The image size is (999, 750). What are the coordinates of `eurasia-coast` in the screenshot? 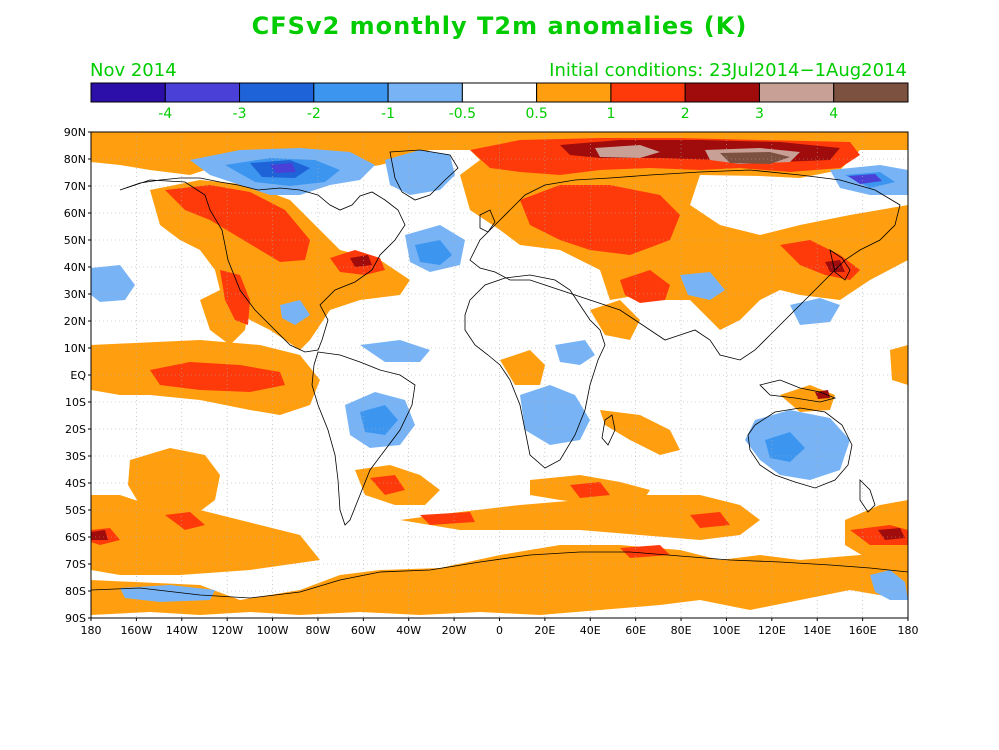 It's located at (685, 265).